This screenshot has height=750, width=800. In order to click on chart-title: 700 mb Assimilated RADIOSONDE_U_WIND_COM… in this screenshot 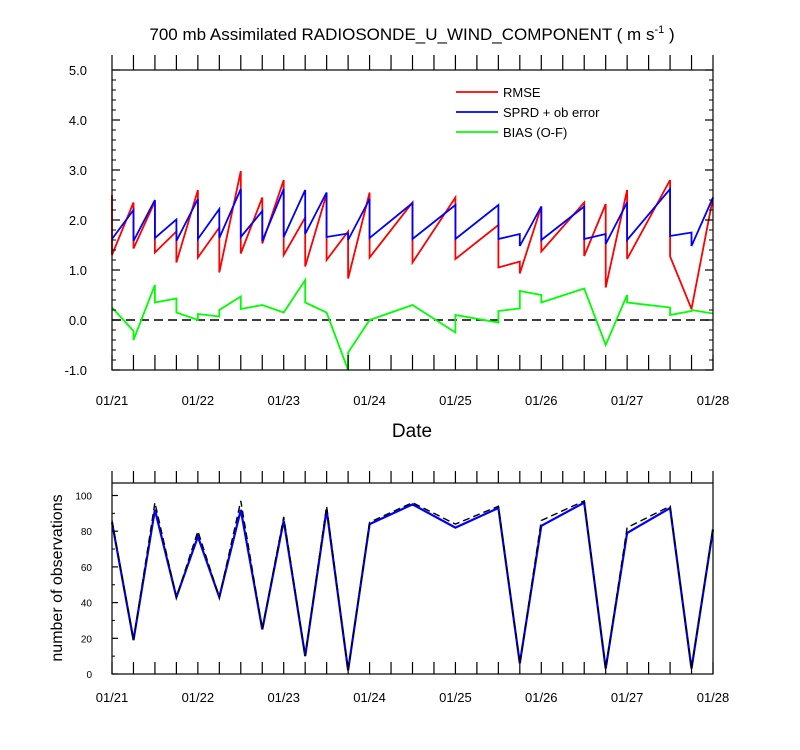, I will do `click(411, 34)`.